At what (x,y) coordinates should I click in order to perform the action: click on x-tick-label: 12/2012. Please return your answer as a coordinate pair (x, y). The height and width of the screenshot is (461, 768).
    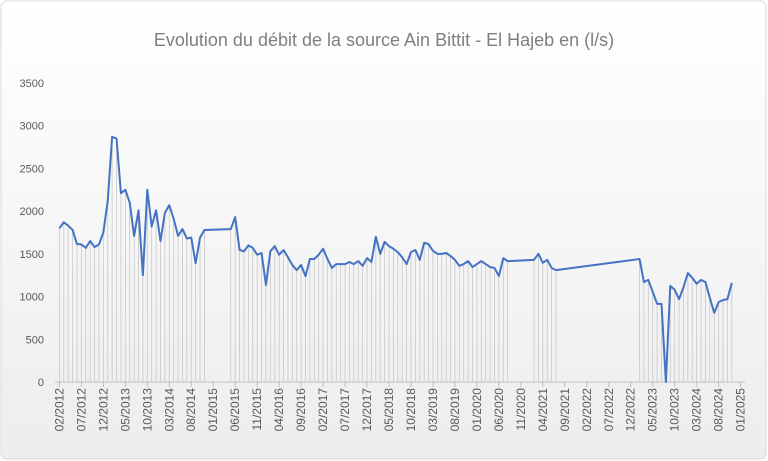
    Looking at the image, I should click on (103, 410).